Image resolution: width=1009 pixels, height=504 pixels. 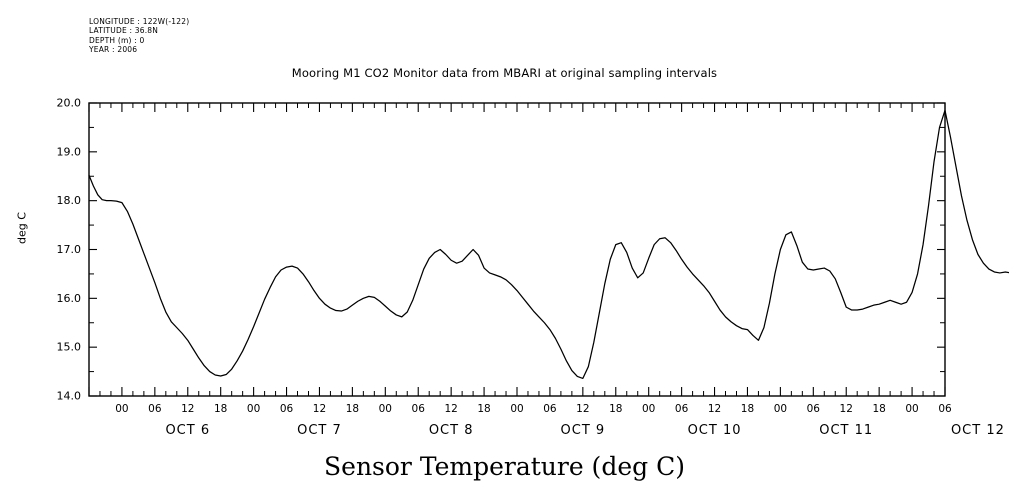 I want to click on x-day-label: OCT 6, so click(x=187, y=430).